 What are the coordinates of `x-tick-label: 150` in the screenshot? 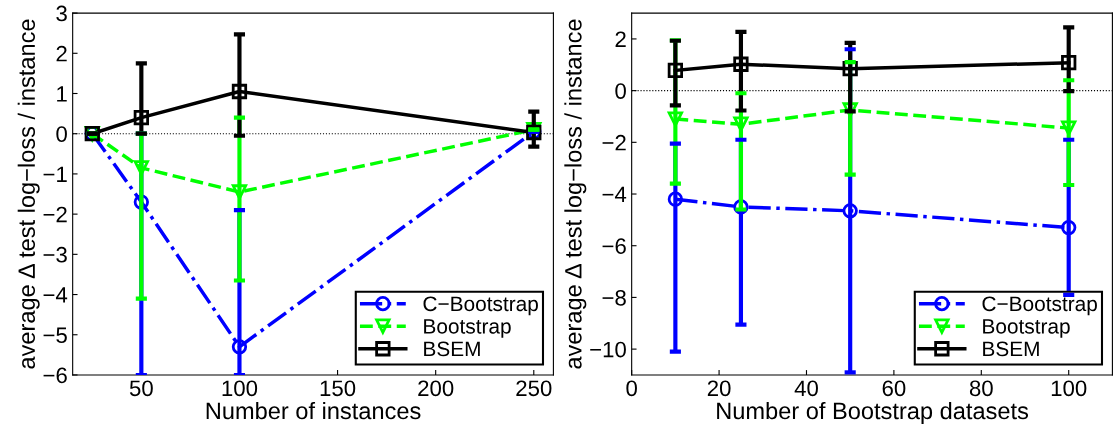 It's located at (338, 388).